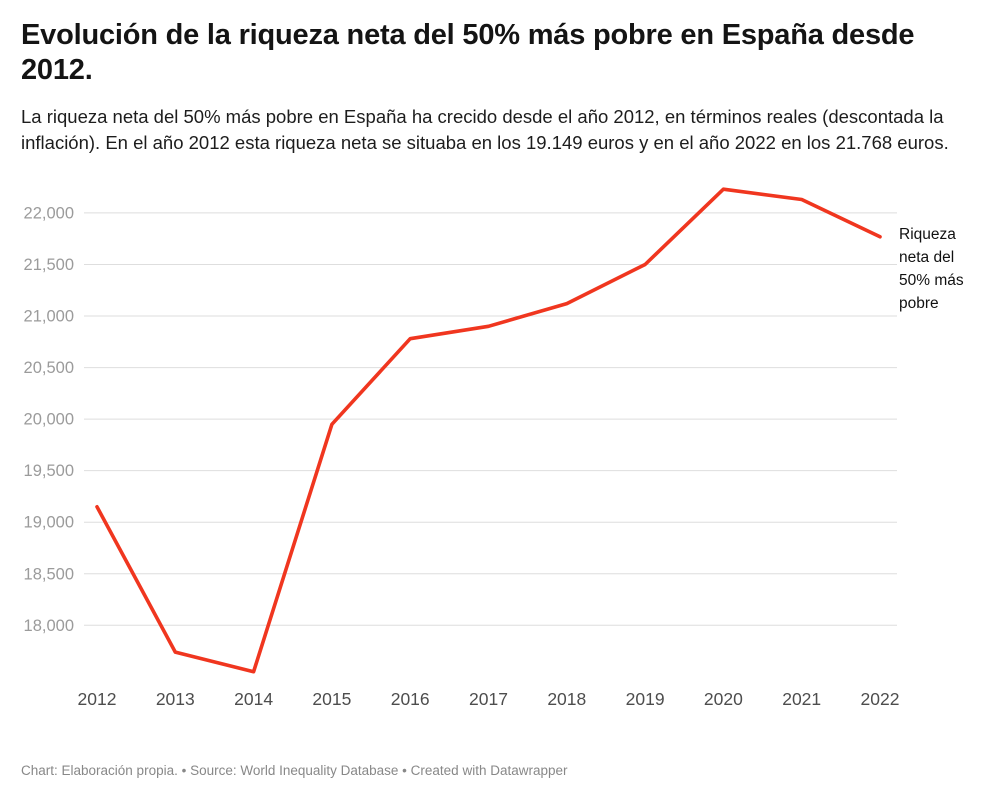 This screenshot has width=1000, height=806. I want to click on x-axis-tick-label: 2017, so click(488, 699).